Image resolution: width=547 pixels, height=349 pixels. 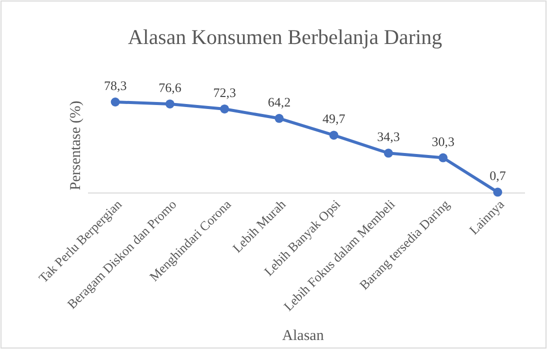 What do you see at coordinates (388, 136) in the screenshot?
I see `data-label: 34,3` at bounding box center [388, 136].